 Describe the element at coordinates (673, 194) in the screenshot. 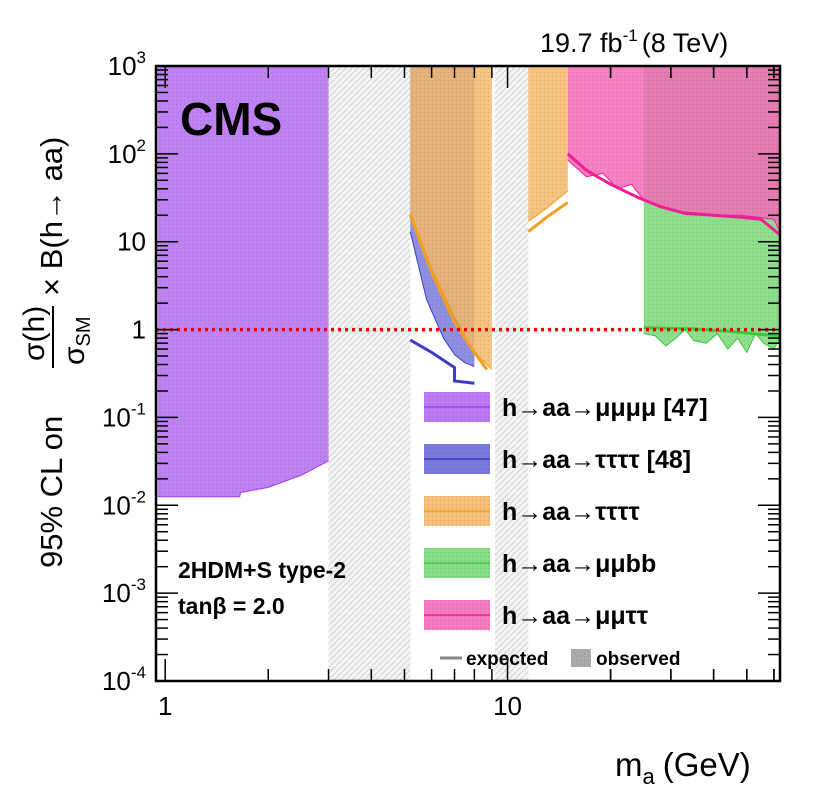

I see `expected-line-mumutautau` at that location.